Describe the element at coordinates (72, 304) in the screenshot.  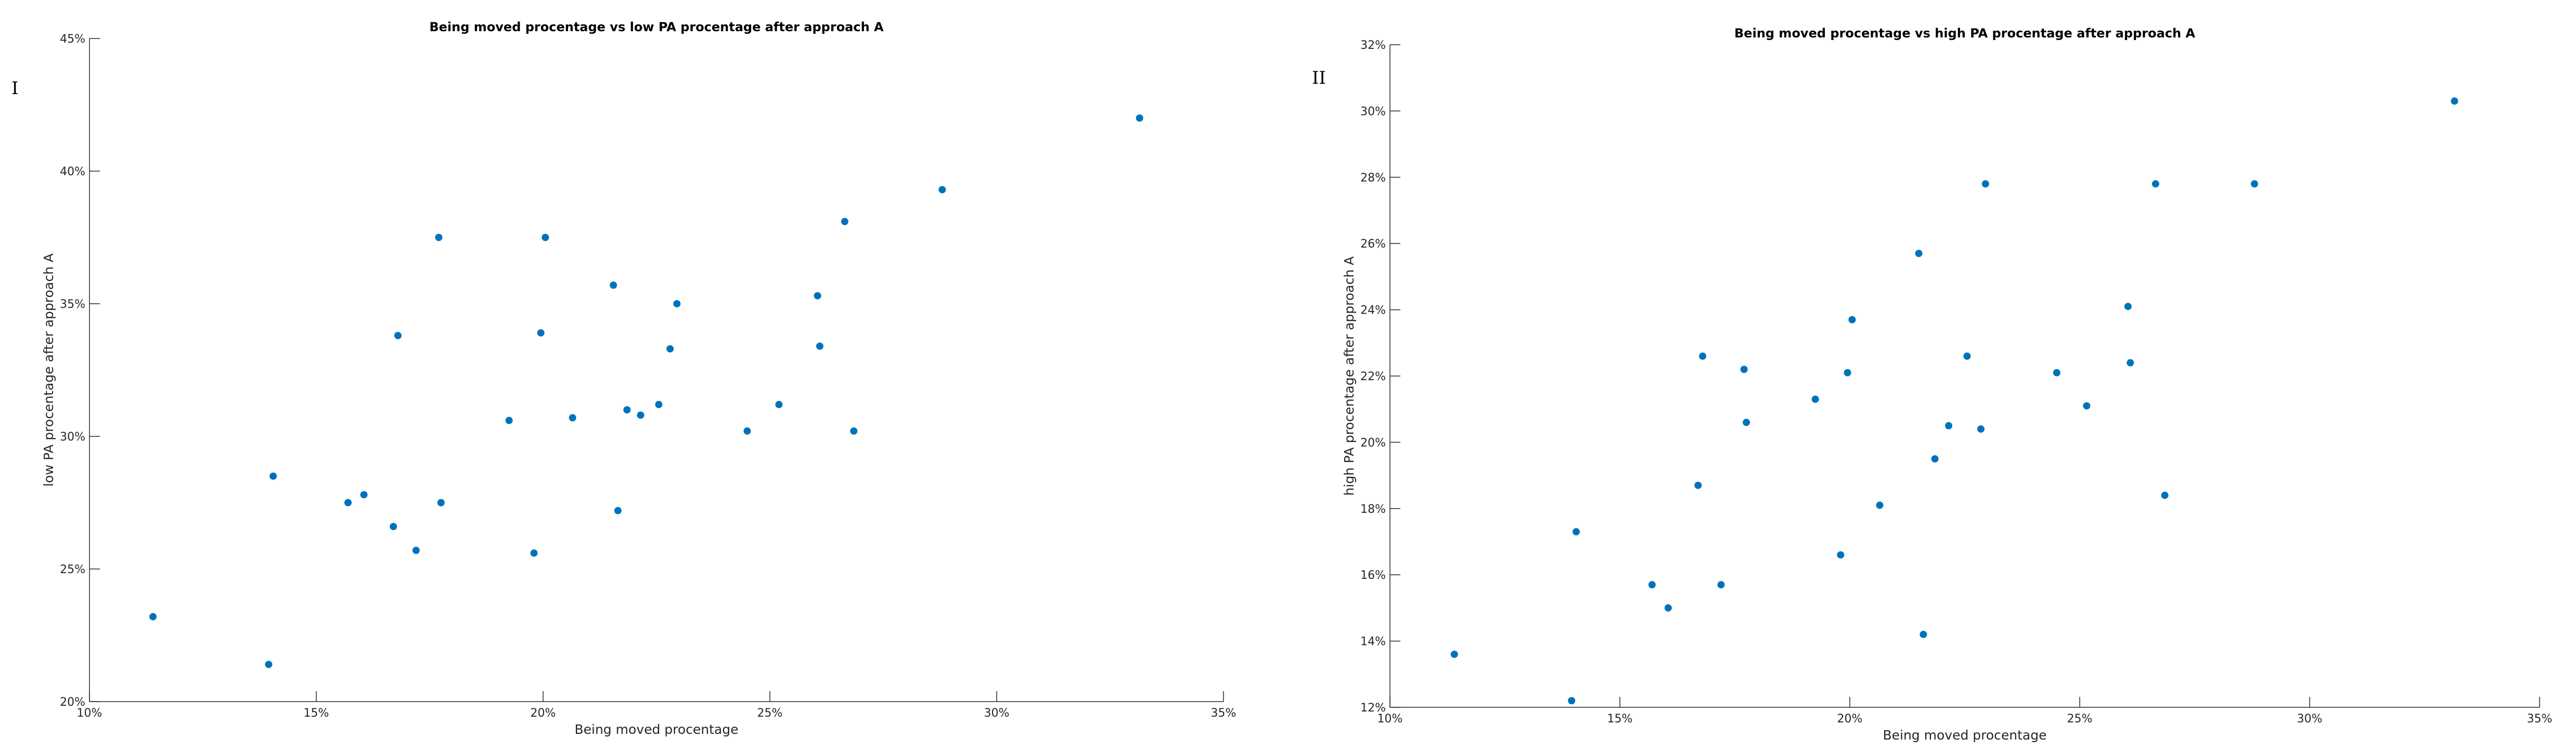
I see `y-tick-label: 35%` at that location.